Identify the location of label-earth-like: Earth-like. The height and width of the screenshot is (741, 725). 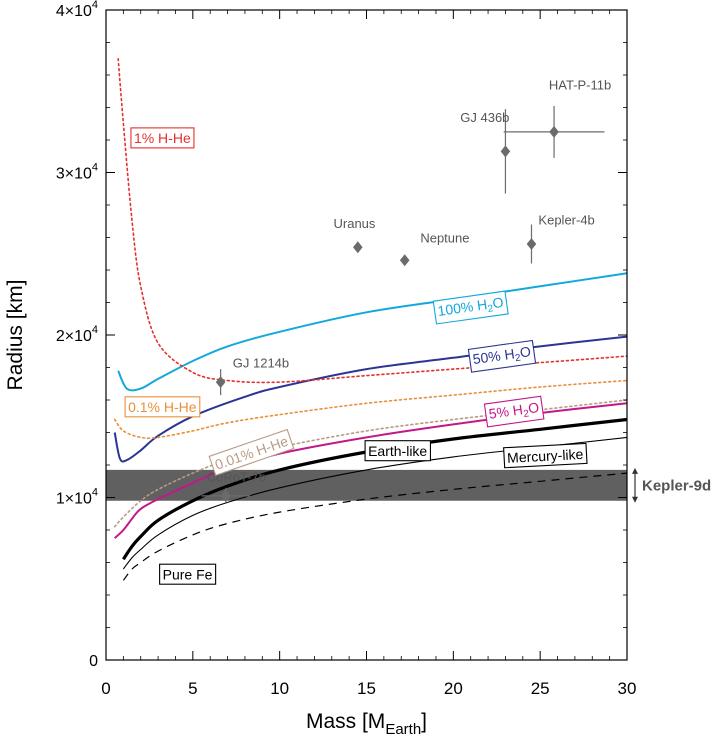
(397, 451).